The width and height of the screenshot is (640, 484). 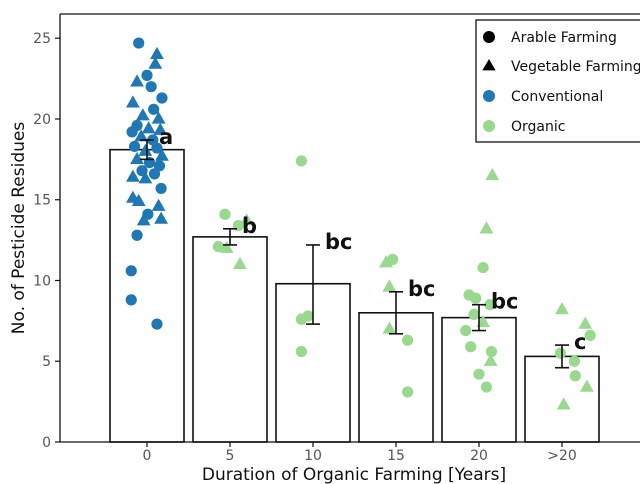 I want to click on significance-label: b, so click(x=249, y=226).